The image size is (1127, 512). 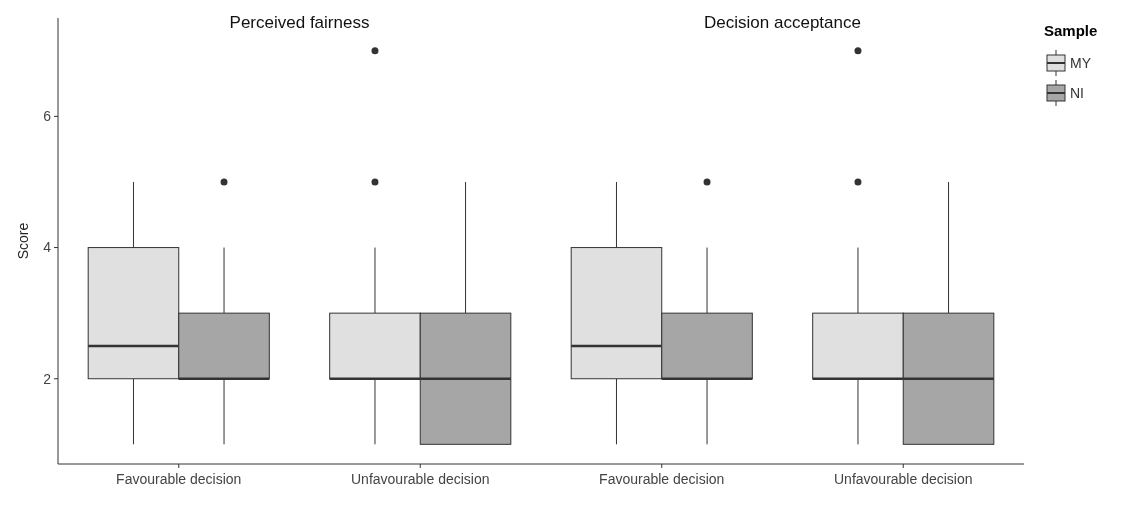 What do you see at coordinates (782, 22) in the screenshot?
I see `annotation: Decision acceptance` at bounding box center [782, 22].